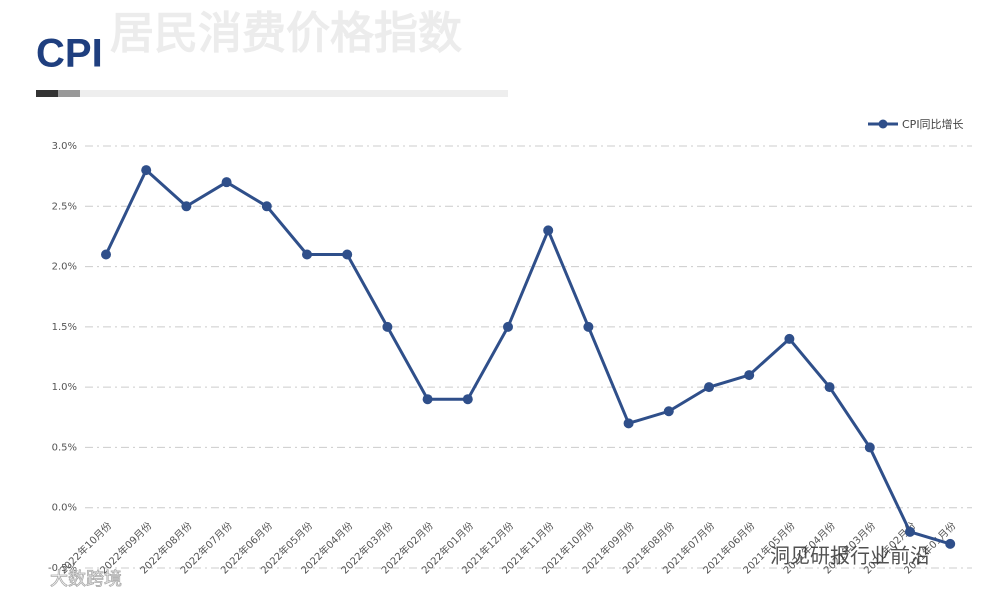 This screenshot has height=599, width=998. I want to click on y-tick-label: 3.0%, so click(64, 146).